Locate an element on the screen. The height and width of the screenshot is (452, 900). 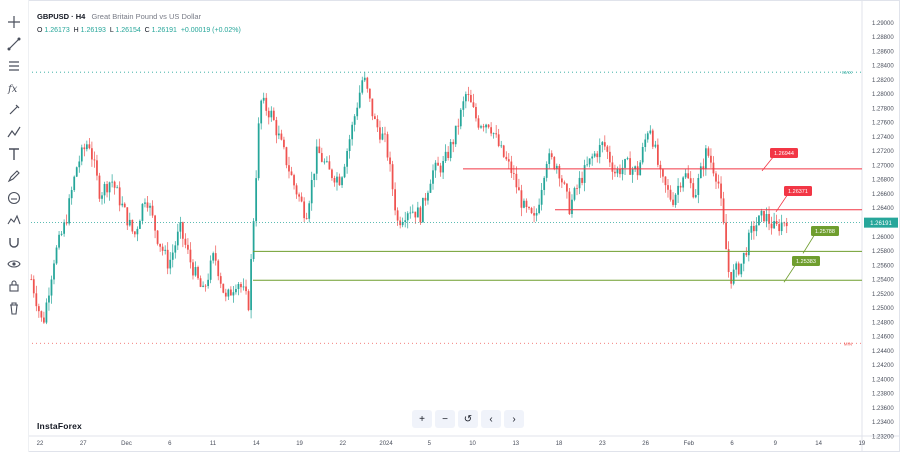
y-tick-label: 1.28000 is located at coordinates (883, 95).